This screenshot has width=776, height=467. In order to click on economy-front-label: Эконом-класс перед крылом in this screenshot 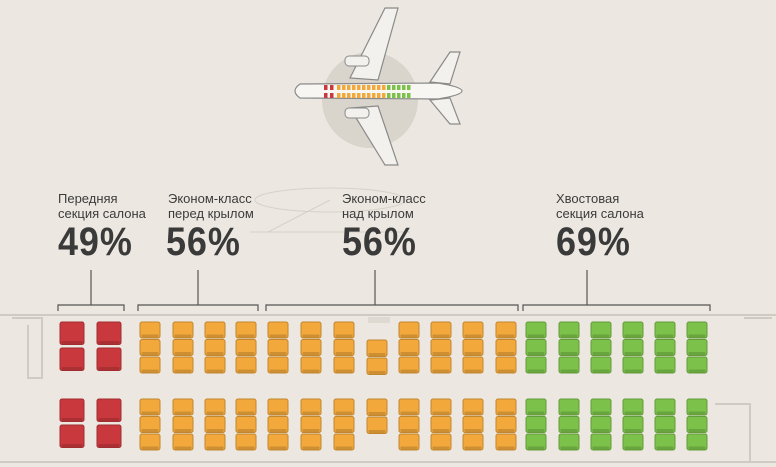, I will do `click(211, 206)`.